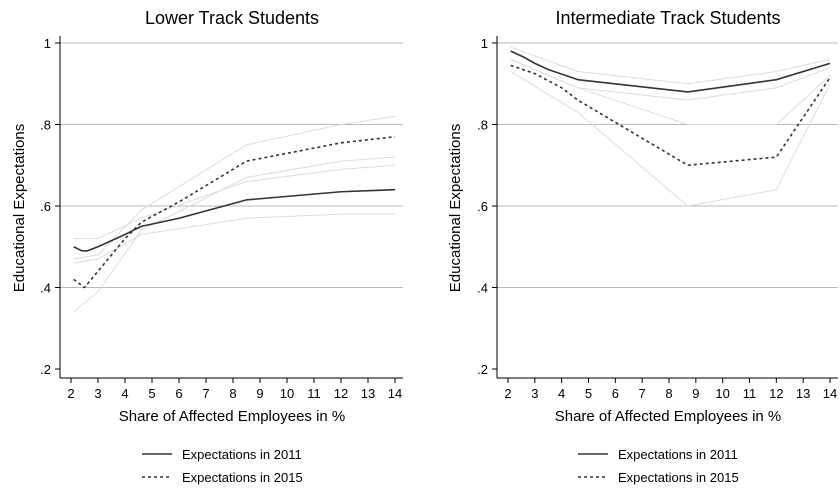 Image resolution: width=840 pixels, height=495 pixels. What do you see at coordinates (667, 18) in the screenshot?
I see `chart-title: Intermediate Track Students` at bounding box center [667, 18].